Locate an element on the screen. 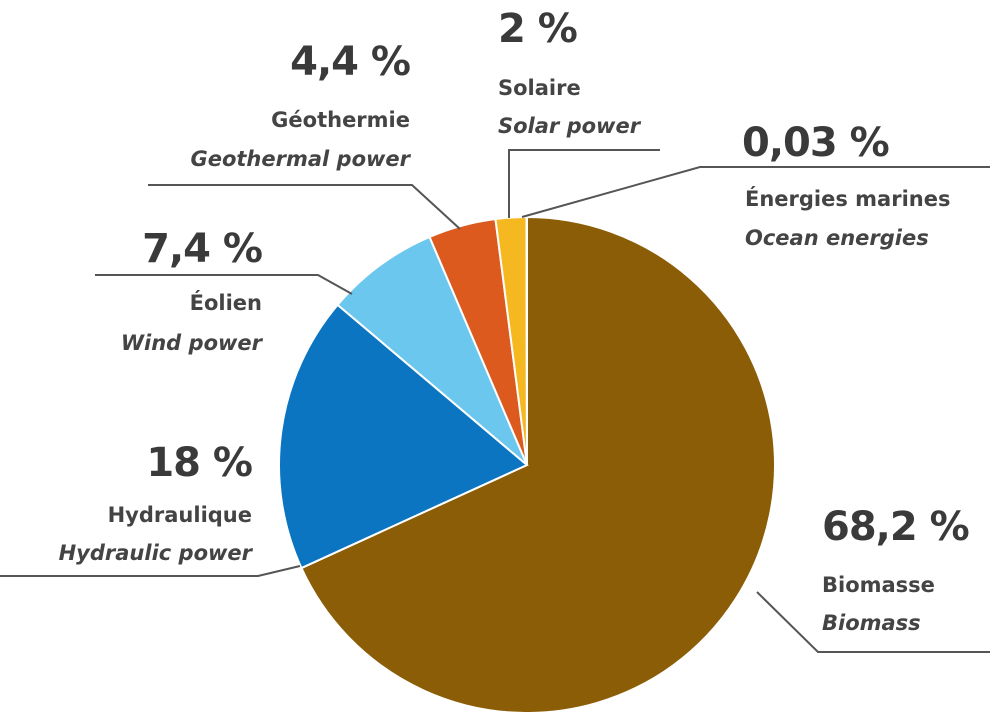 The image size is (990, 712). geothermal-label-fr: Géothermie is located at coordinates (340, 120).